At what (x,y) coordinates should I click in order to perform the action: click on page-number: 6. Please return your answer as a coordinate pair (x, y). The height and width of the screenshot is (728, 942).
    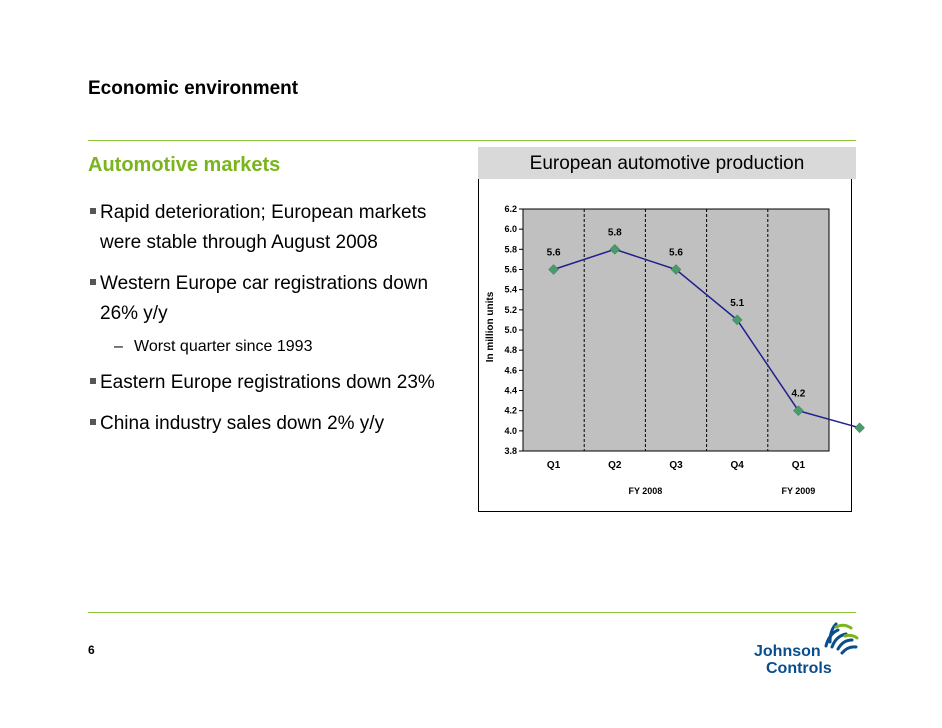
    Looking at the image, I should click on (91, 650).